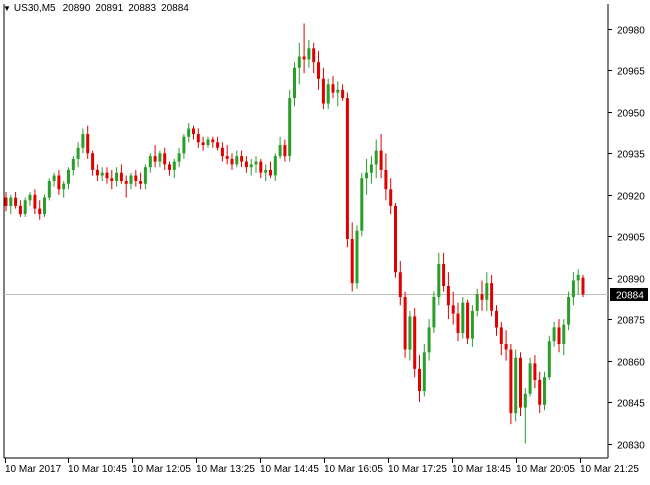 This screenshot has width=650, height=485. Describe the element at coordinates (631, 114) in the screenshot. I see `price-tick-label: 20950` at that location.